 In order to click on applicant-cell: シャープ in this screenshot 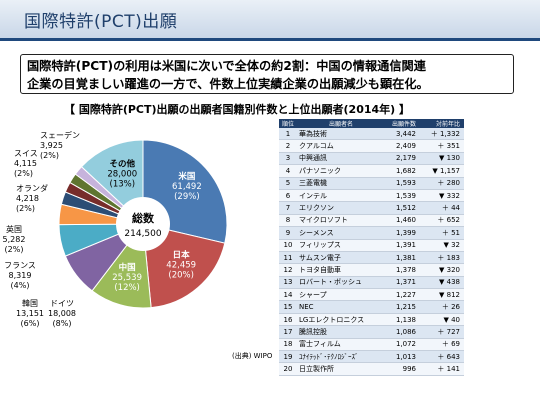, I will do `click(340, 295)`.